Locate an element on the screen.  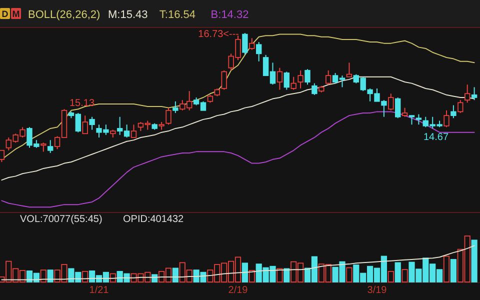
letter-button: M is located at coordinates (16, 13).